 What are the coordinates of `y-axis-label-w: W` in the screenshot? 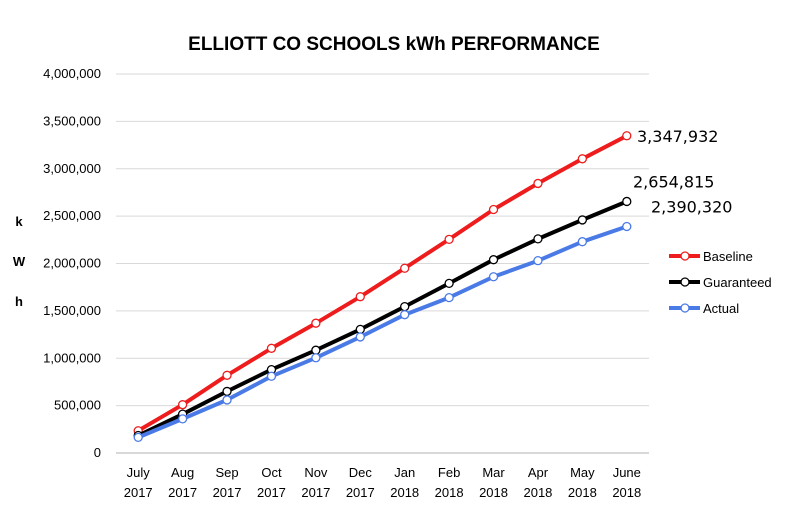 It's located at (19, 261).